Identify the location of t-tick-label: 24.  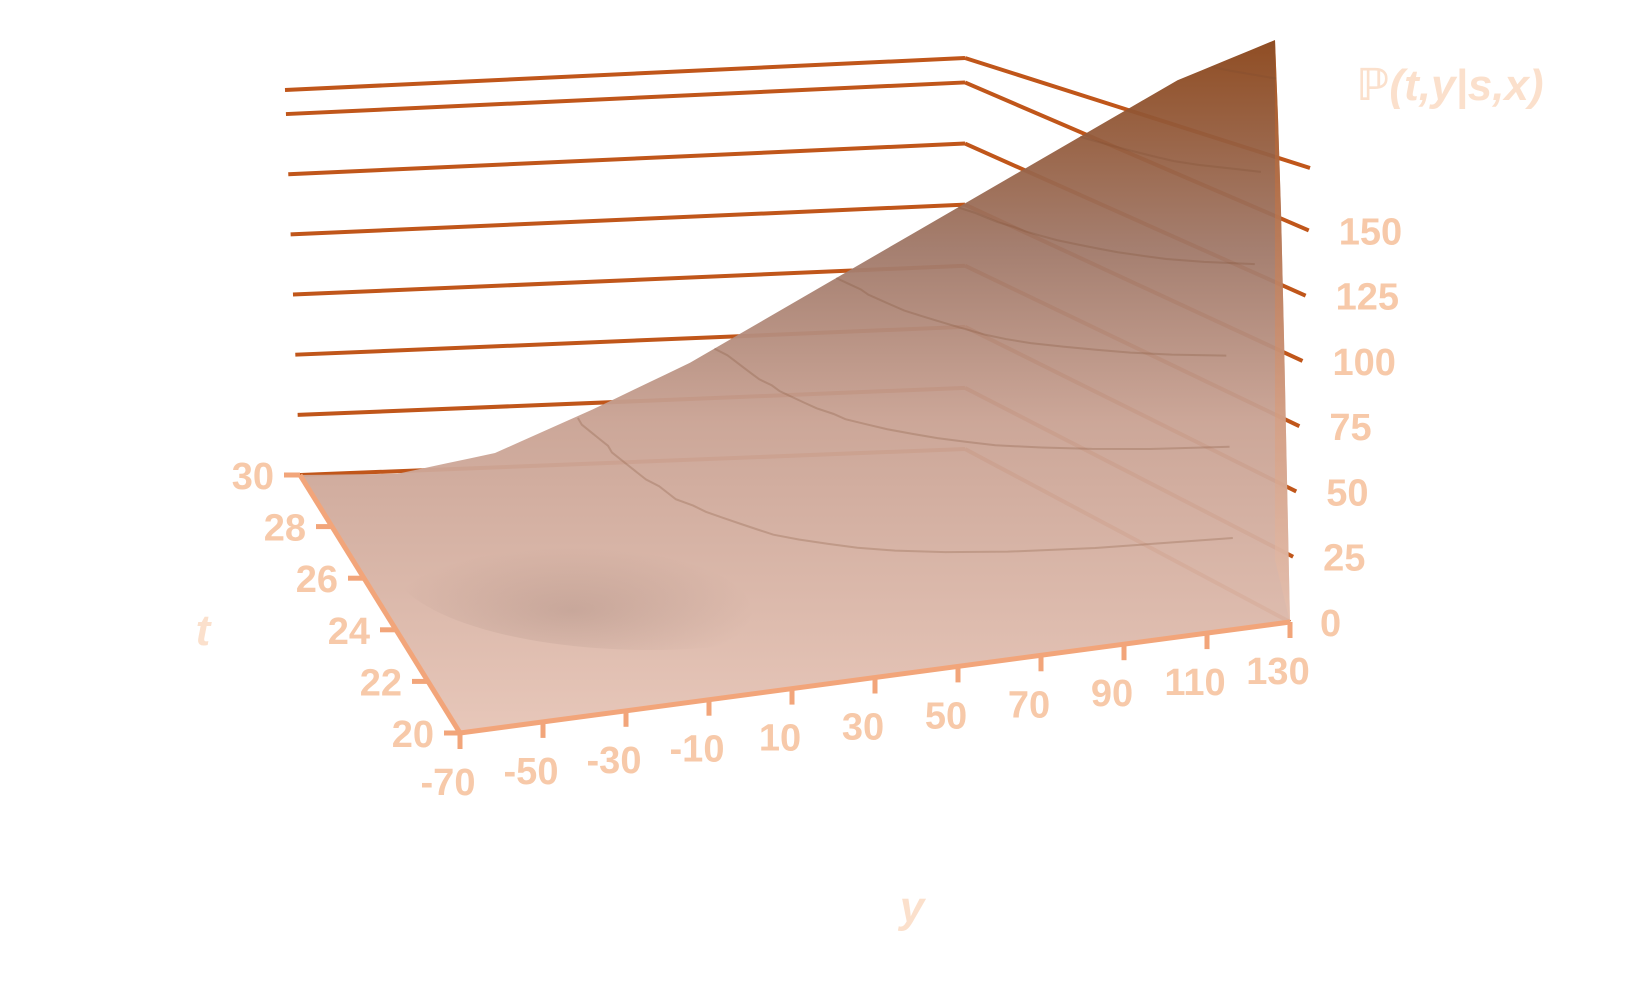
(349, 632).